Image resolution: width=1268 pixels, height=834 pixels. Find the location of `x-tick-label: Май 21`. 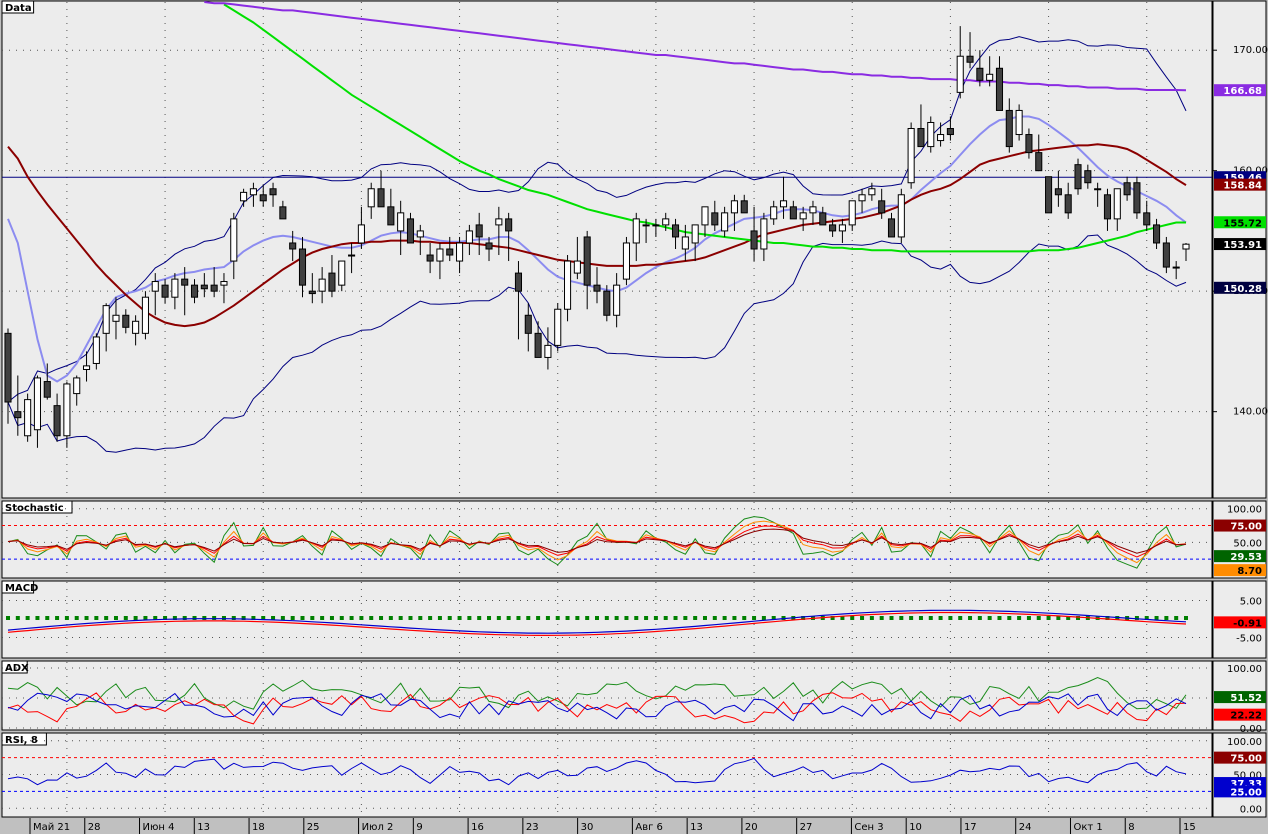

x-tick-label: Май 21 is located at coordinates (51, 827).